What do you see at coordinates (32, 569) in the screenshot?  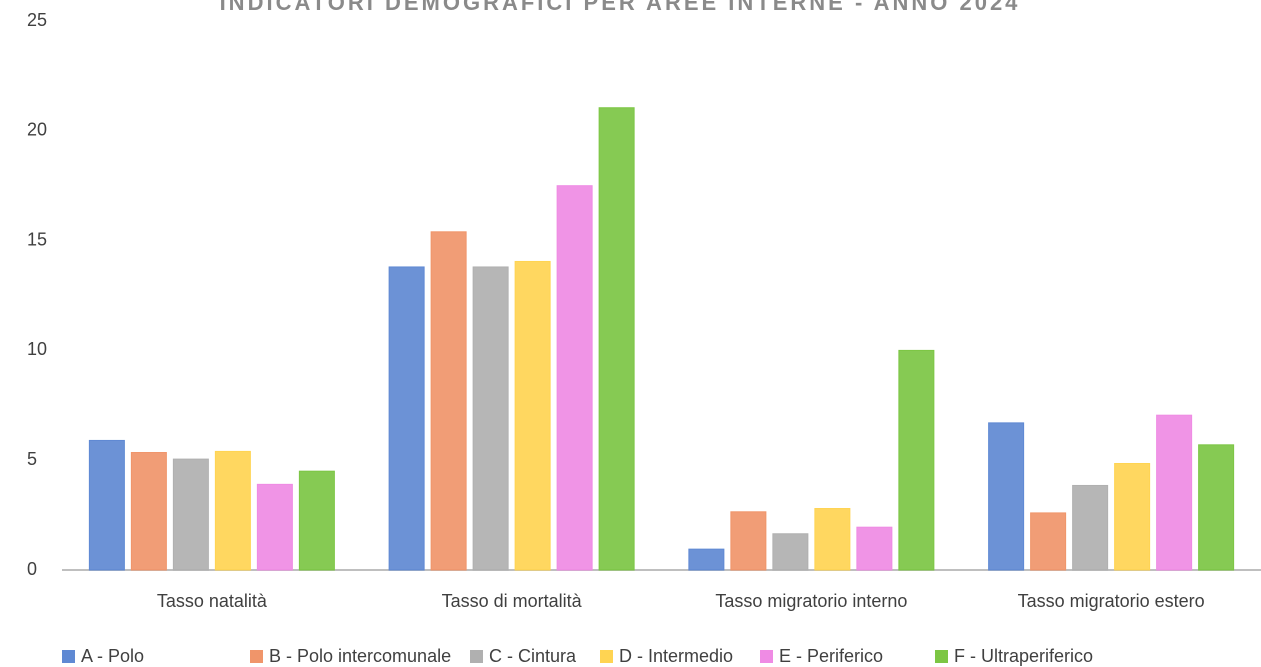 I see `y-tick-label: 0` at bounding box center [32, 569].